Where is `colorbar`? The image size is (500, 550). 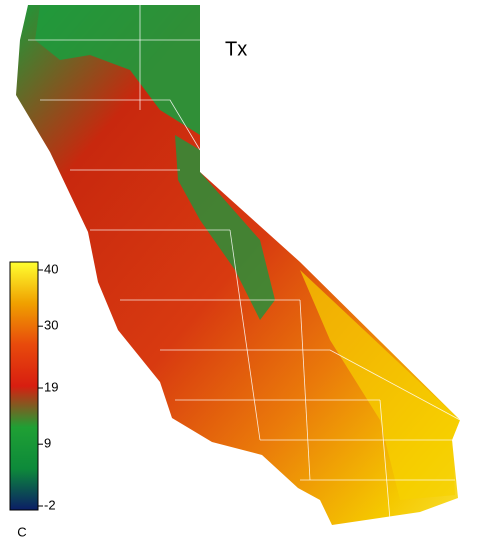 colorbar is located at coordinates (24, 386).